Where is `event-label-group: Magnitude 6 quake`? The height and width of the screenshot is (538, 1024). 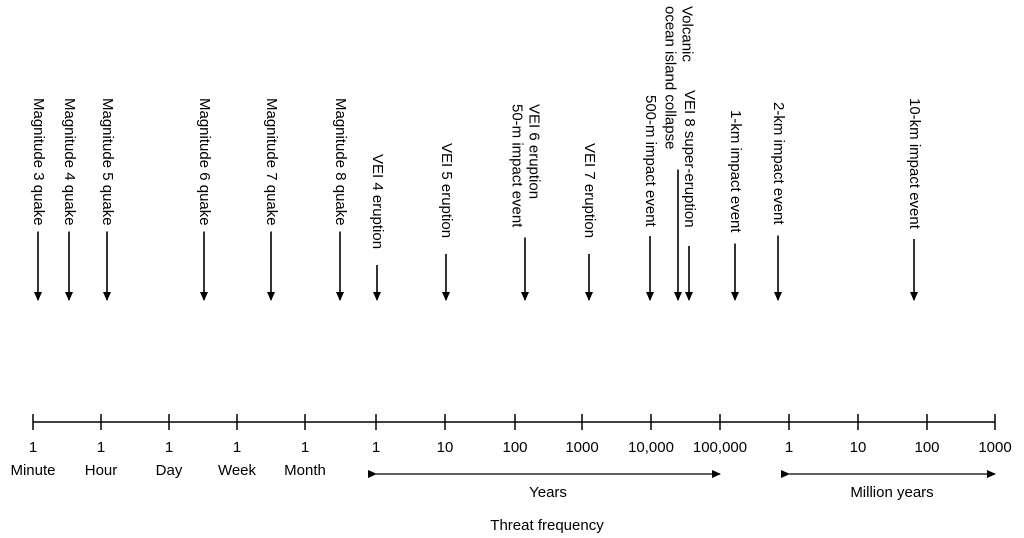 event-label-group: Magnitude 6 quake is located at coordinates (204, 199).